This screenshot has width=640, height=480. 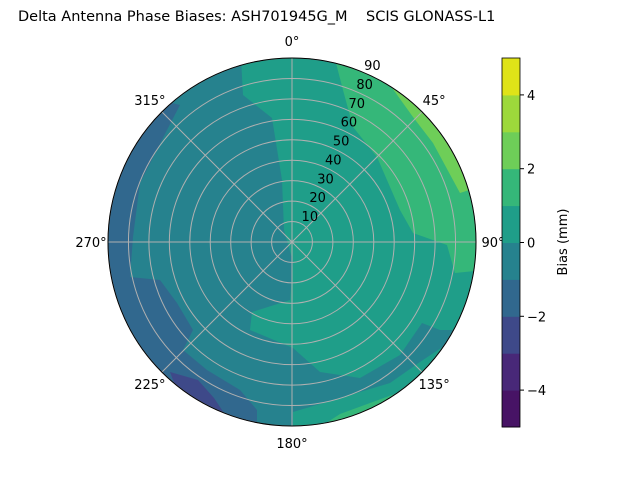 What do you see at coordinates (333, 160) in the screenshot?
I see `radial-tick-label: 40` at bounding box center [333, 160].